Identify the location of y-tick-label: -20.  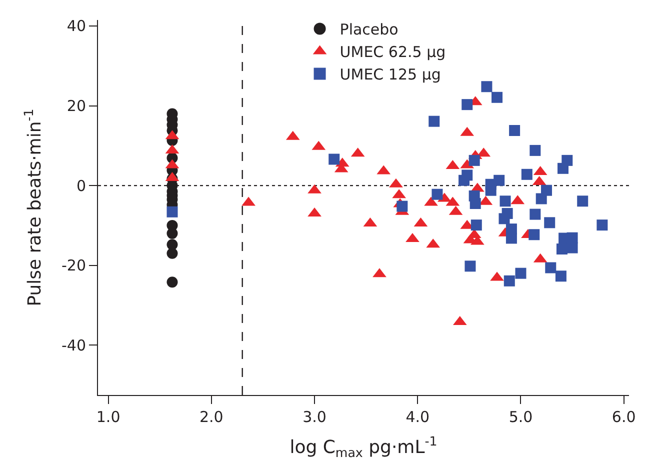
(74, 265).